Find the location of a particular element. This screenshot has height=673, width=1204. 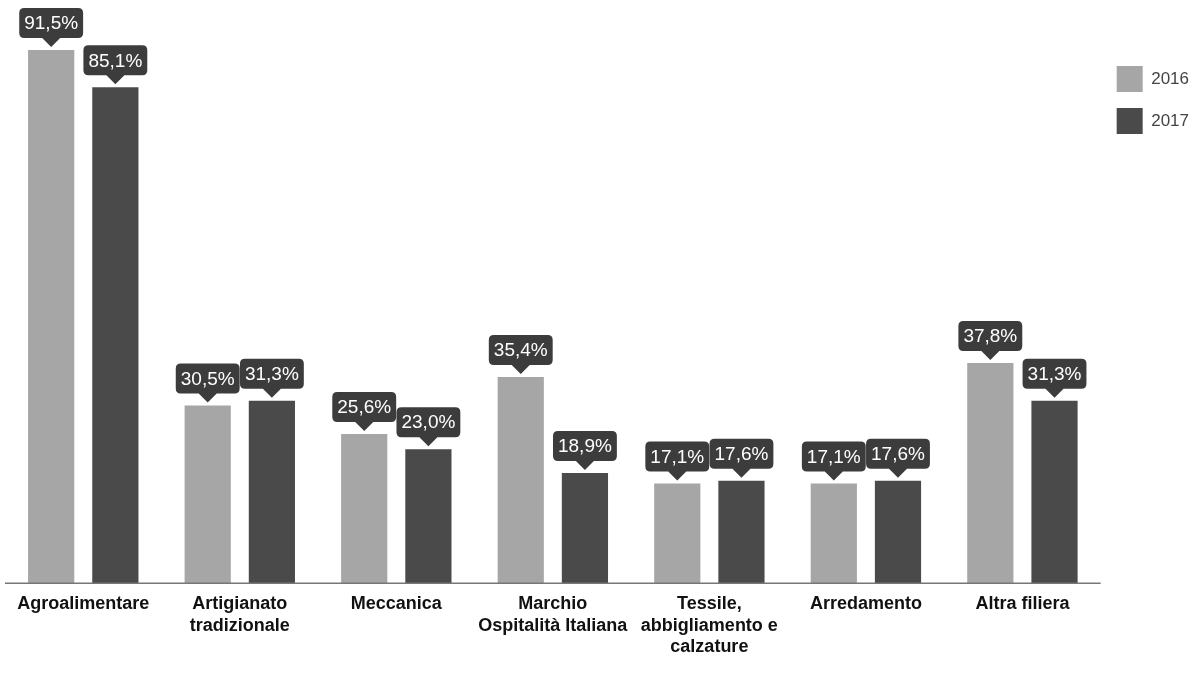

x-tick-label: Artigianato tradizionale is located at coordinates (239, 613).